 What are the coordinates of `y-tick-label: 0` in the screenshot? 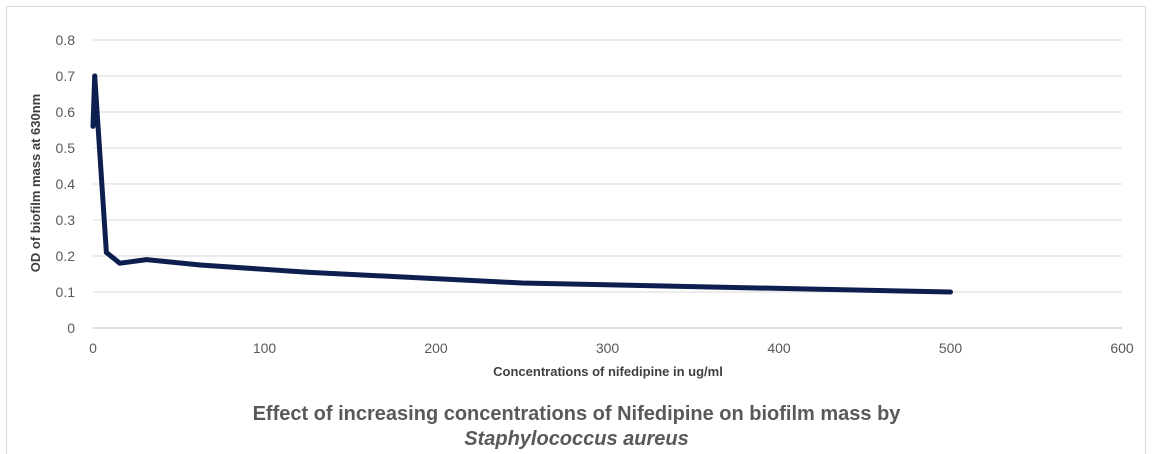 It's located at (71, 328).